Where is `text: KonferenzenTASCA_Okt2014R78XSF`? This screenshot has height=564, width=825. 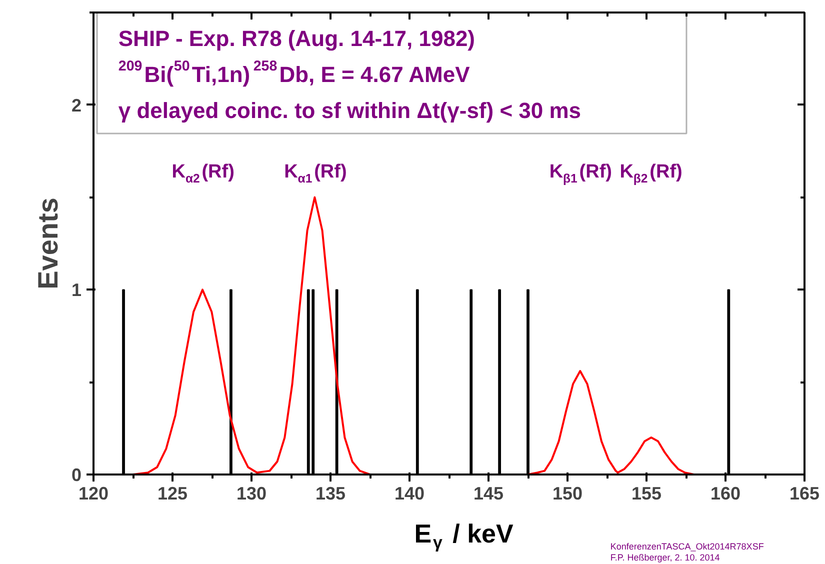
text: KonferenzenTASCA_Okt2014R78XSF is located at coordinates (687, 547).